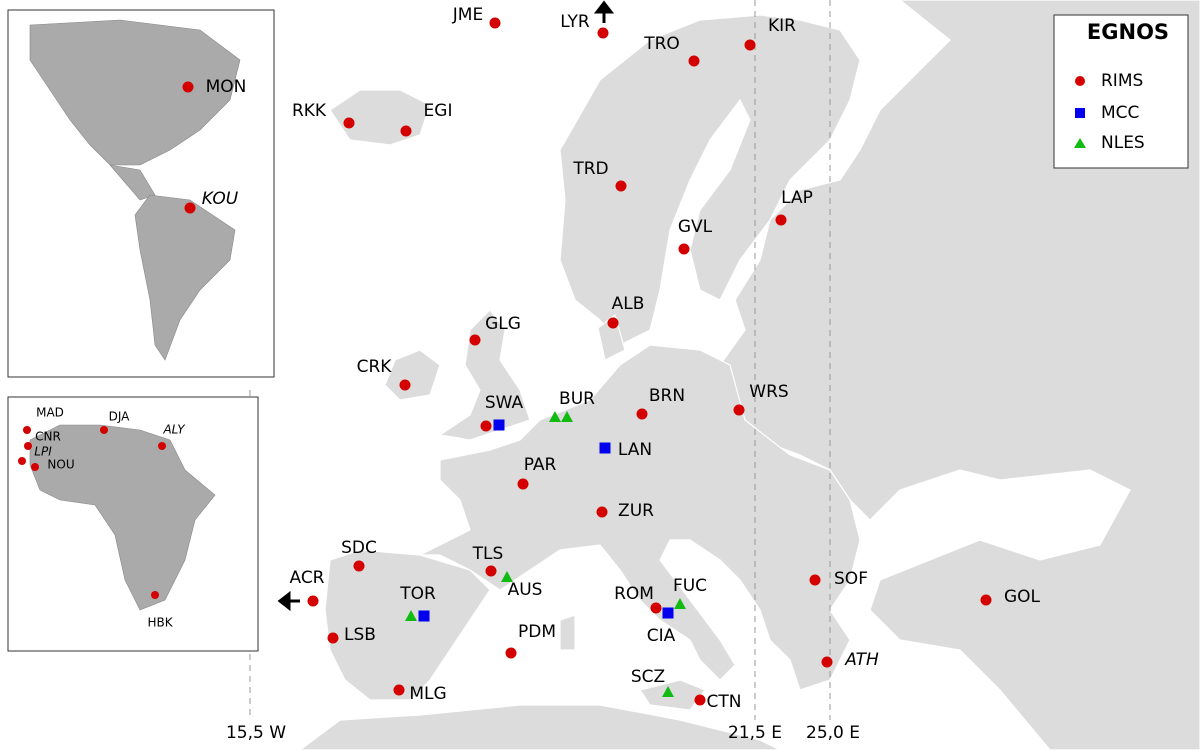 Image resolution: width=1200 pixels, height=750 pixels. What do you see at coordinates (50, 413) in the screenshot?
I see `station-label: MAD` at bounding box center [50, 413].